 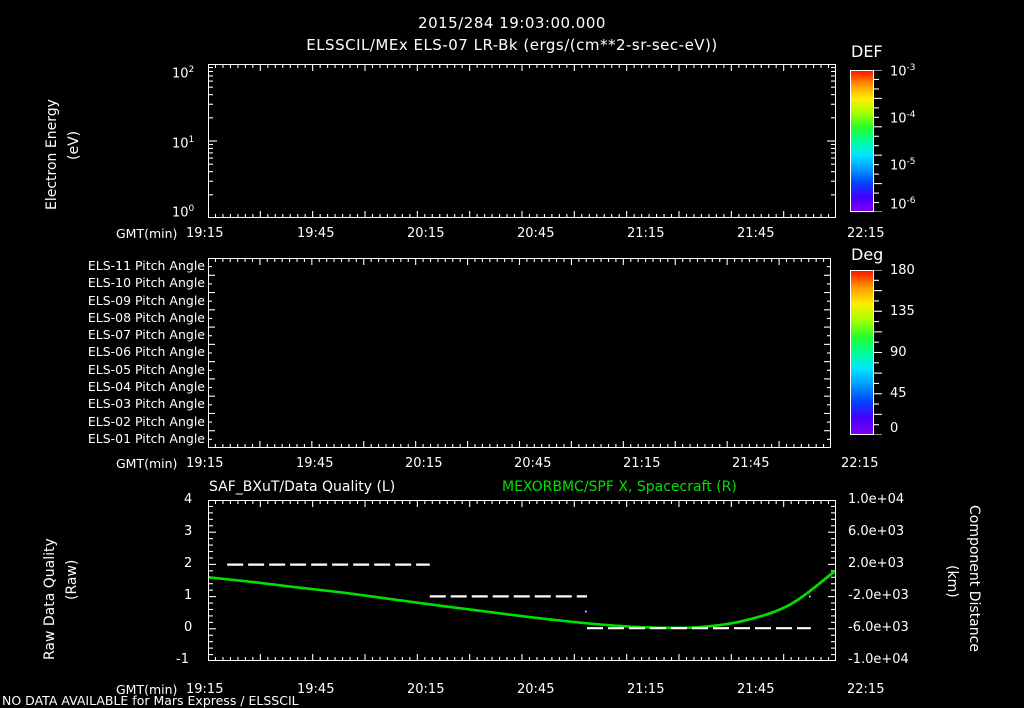 What do you see at coordinates (903, 71) in the screenshot?
I see `colorbar-def-label-0: 10⁻³` at bounding box center [903, 71].